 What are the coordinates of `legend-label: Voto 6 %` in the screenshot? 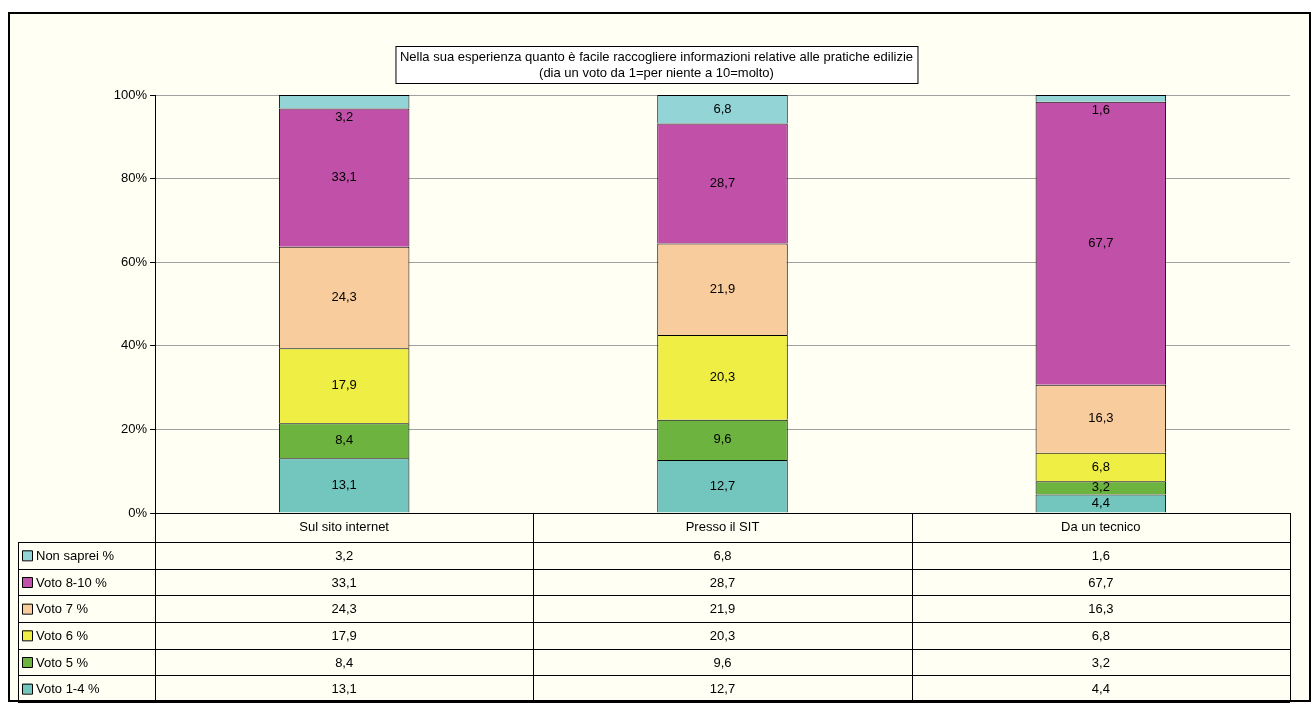 It's located at (62, 635).